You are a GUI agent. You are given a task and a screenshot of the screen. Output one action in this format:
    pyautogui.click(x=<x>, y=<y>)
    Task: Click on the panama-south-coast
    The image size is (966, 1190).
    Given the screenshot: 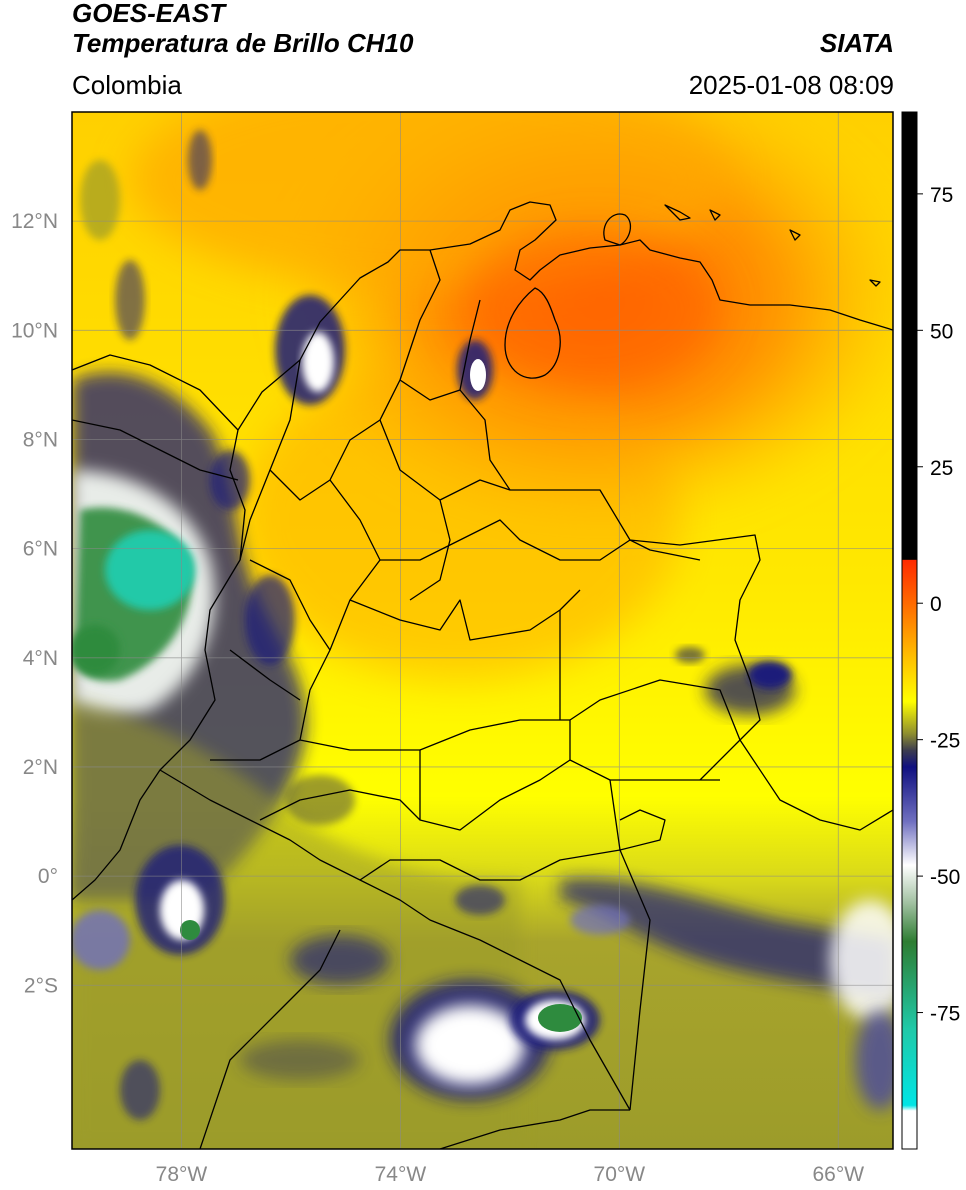 What is the action you would take?
    pyautogui.click(x=155, y=450)
    